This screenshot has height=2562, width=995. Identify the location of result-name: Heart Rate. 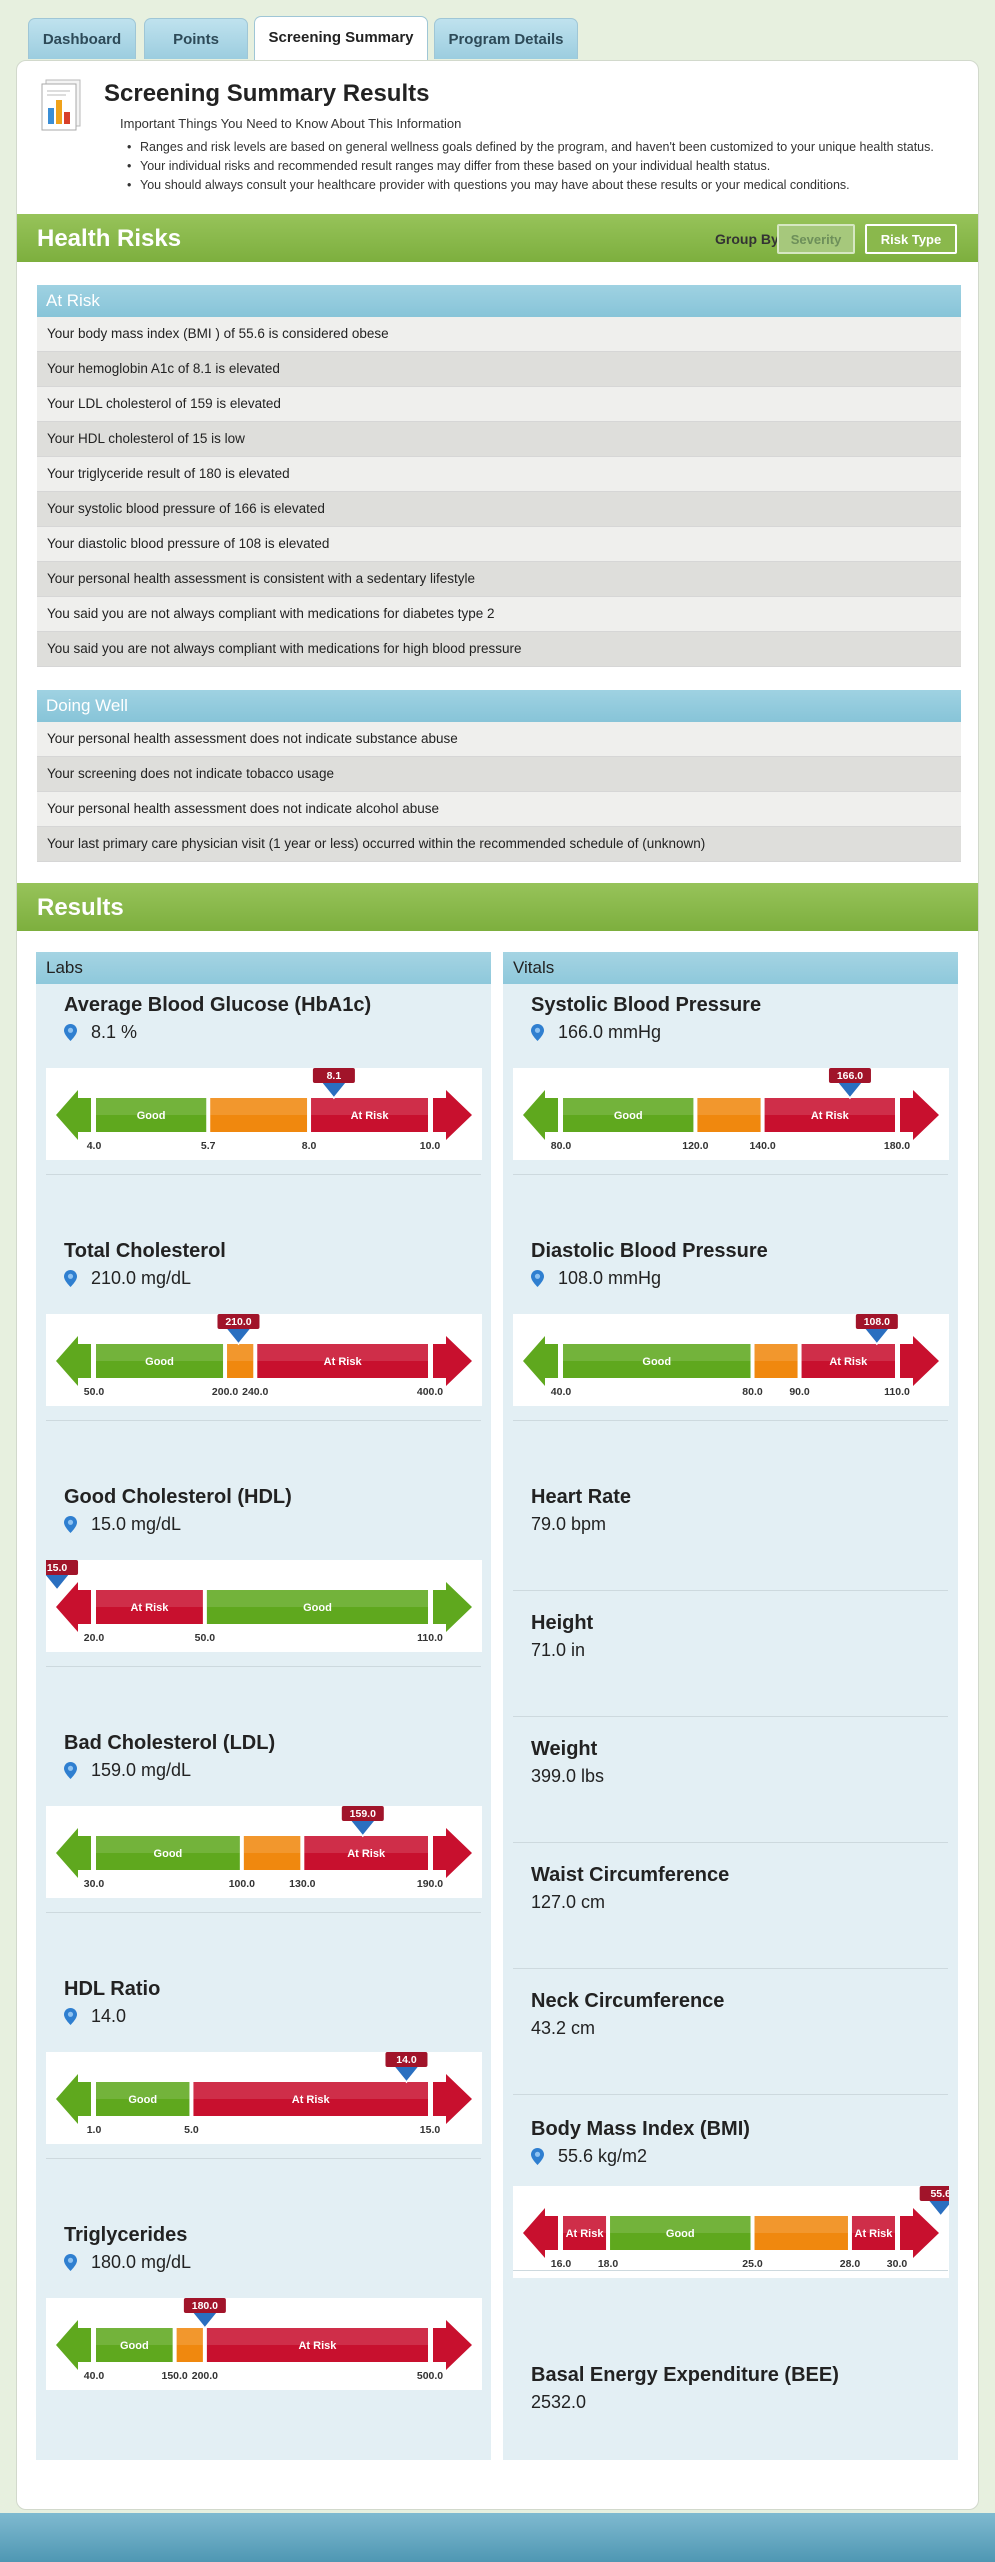
(581, 1497).